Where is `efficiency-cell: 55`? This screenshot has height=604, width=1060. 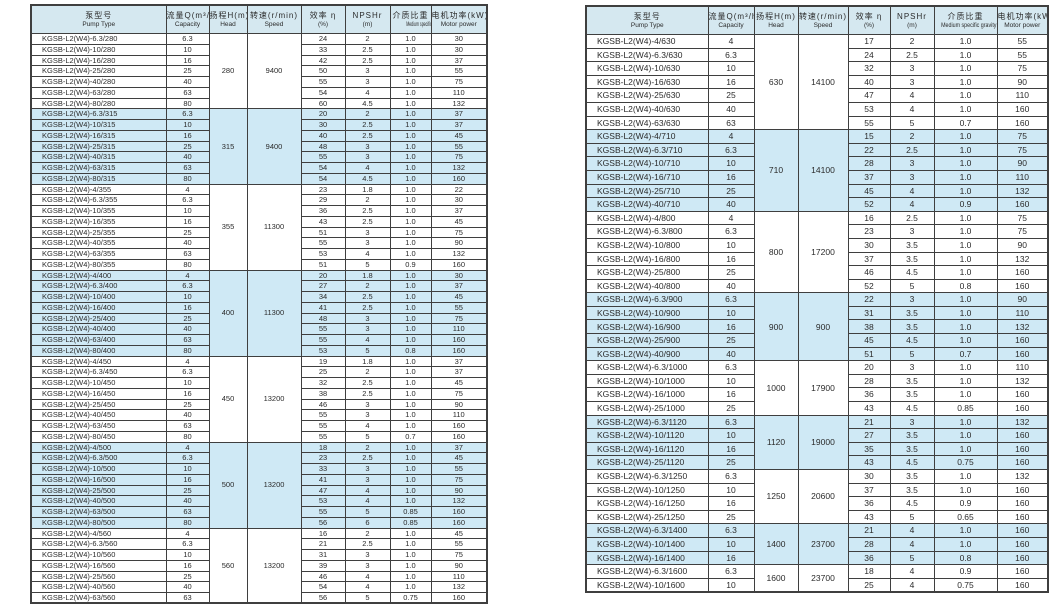 efficiency-cell: 55 is located at coordinates (869, 123).